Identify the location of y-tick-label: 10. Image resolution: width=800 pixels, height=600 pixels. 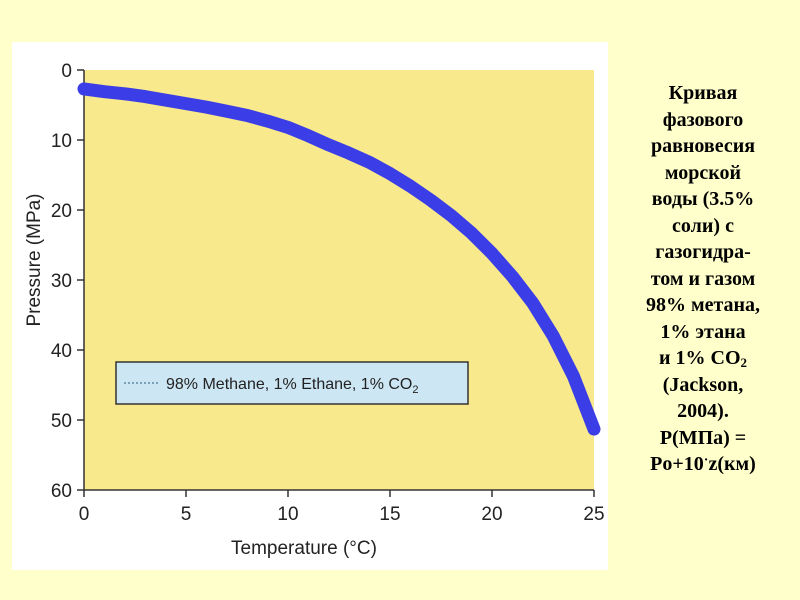
(61, 141).